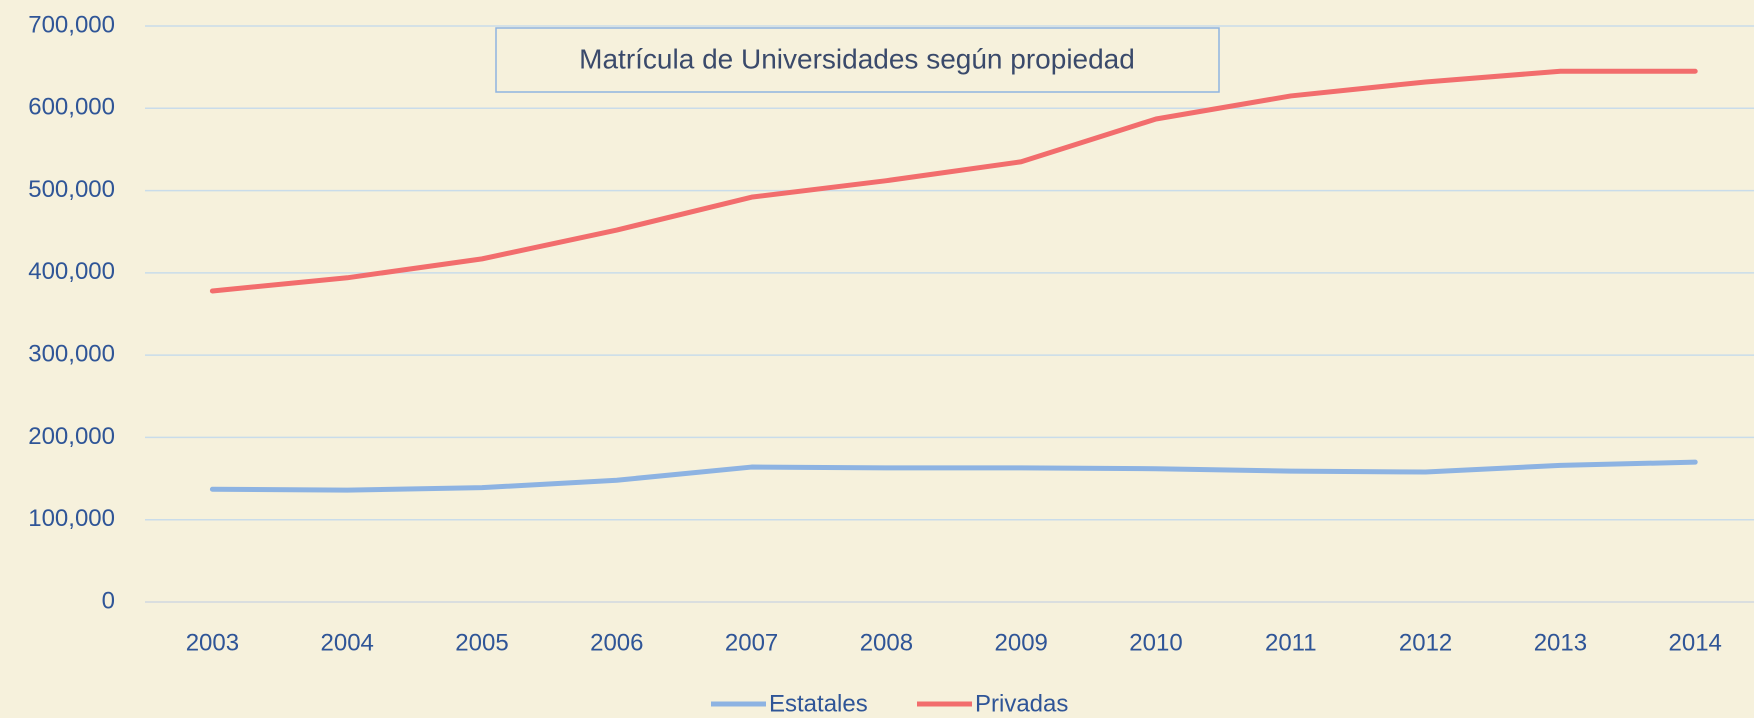 The image size is (1754, 718). I want to click on x-tick-label: 2010, so click(1155, 642).